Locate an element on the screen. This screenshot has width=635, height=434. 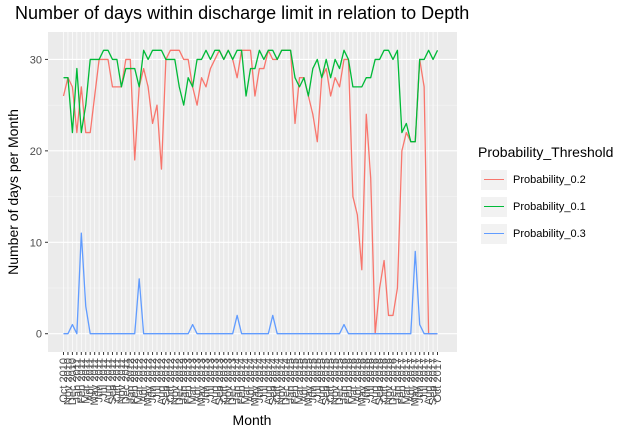
x-tick-label: Jun 2012 is located at coordinates (153, 380).